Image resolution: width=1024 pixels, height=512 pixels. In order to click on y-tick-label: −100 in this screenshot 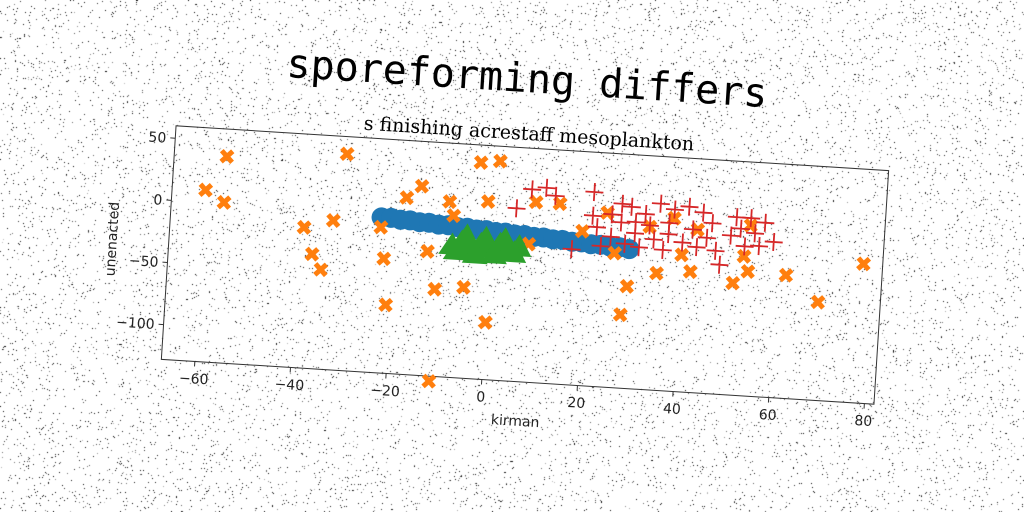, I will do `click(135, 324)`.